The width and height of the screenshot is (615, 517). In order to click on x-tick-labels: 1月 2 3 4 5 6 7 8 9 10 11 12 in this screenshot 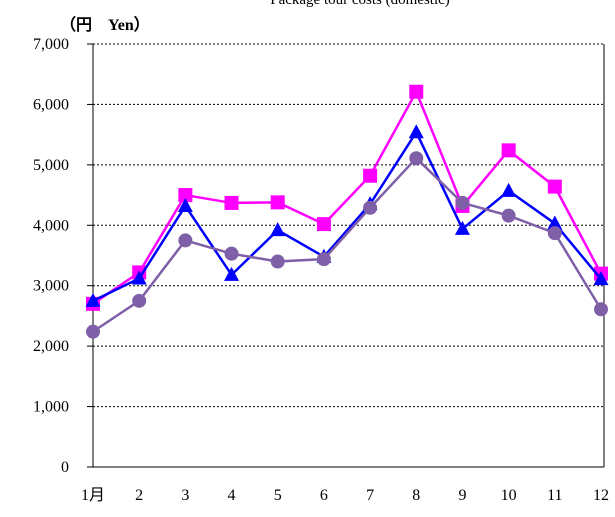, I will do `click(345, 495)`.